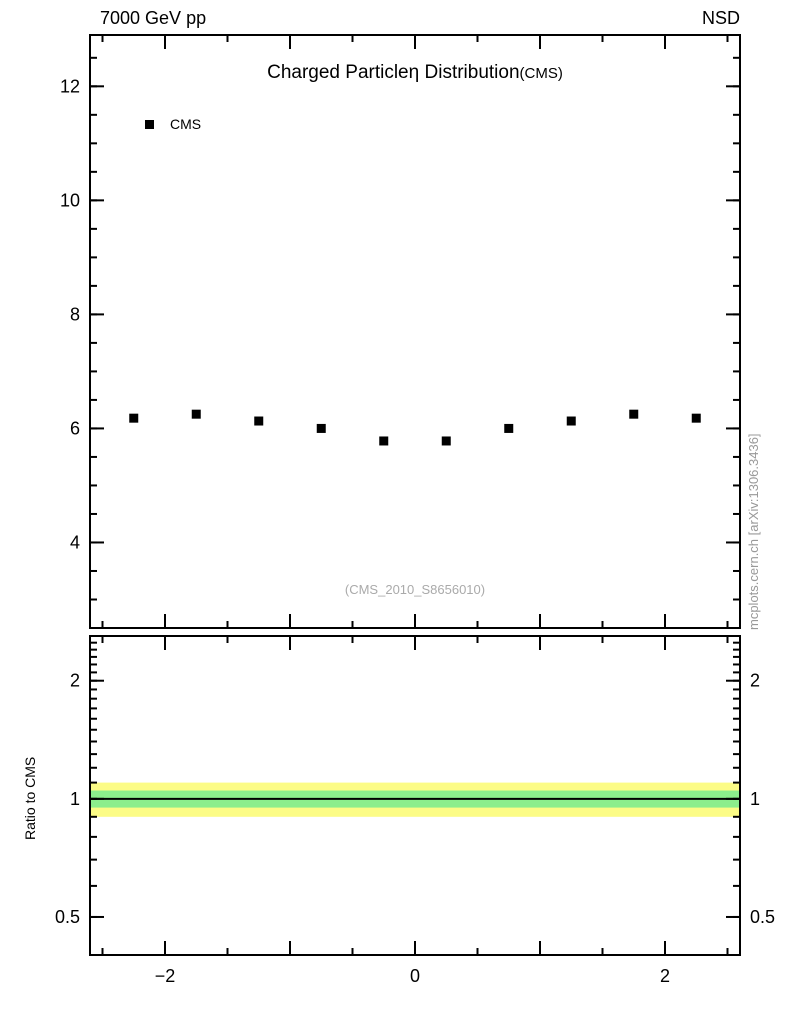 The height and width of the screenshot is (1024, 786). I want to click on x-axis-tick-label: 2, so click(665, 976).